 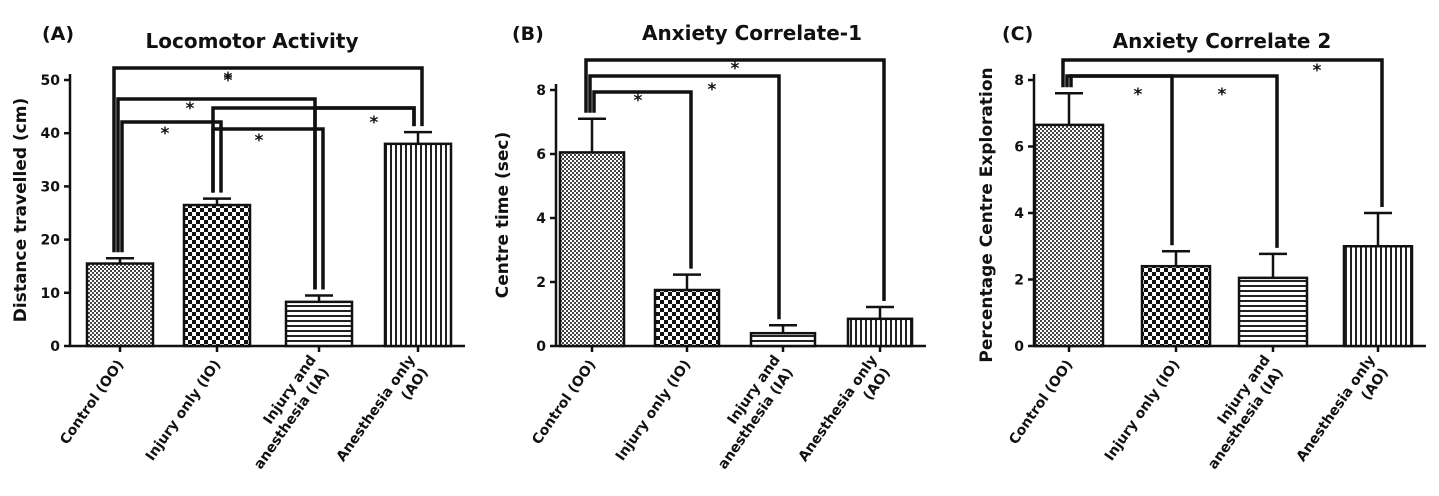 I want to click on y-tick-label: 40, so click(x=51, y=134).